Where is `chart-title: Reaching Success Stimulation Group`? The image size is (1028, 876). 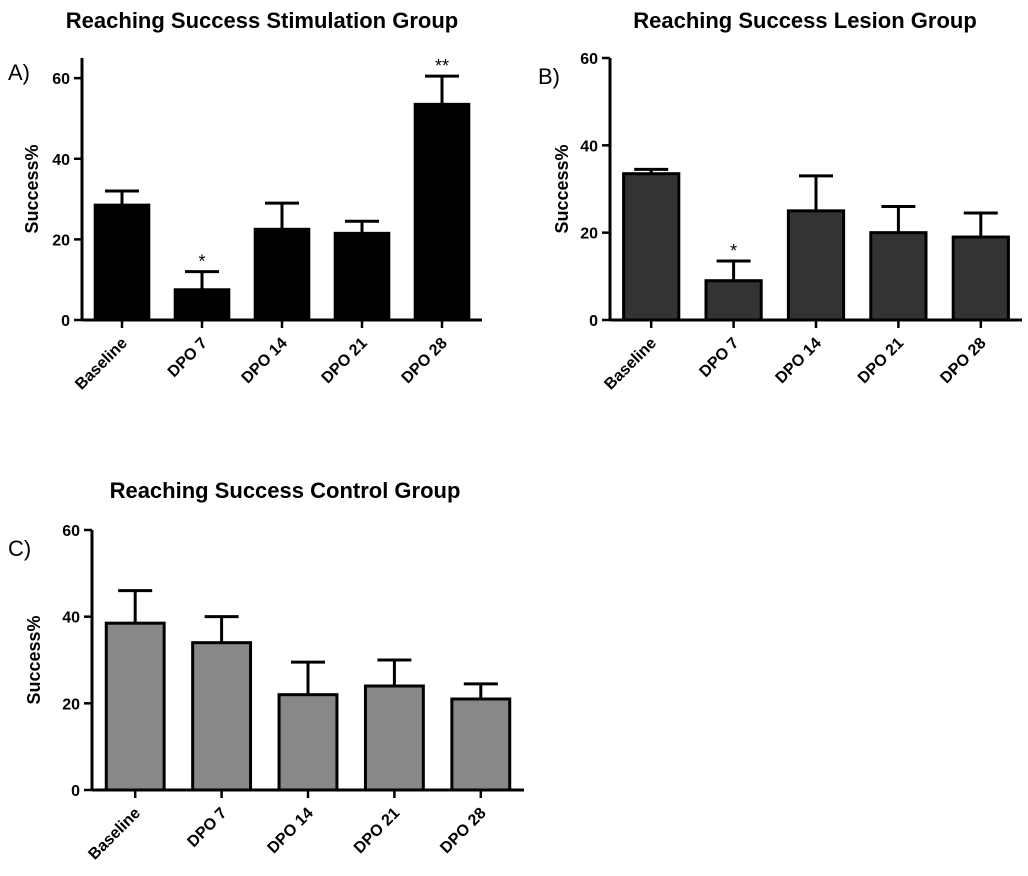
chart-title: Reaching Success Stimulation Group is located at coordinates (262, 20).